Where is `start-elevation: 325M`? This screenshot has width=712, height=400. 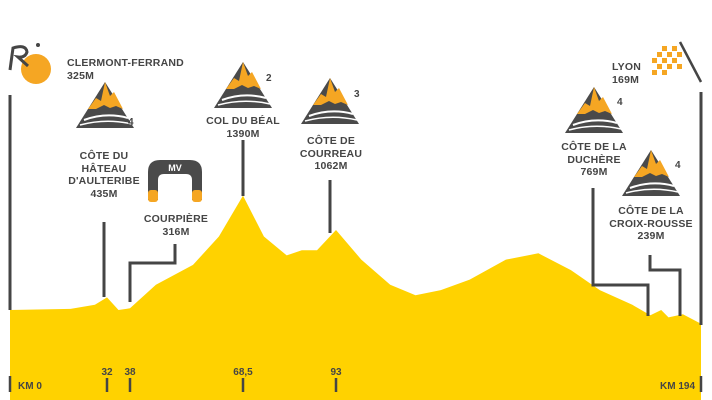
start-elevation: 325M is located at coordinates (81, 75).